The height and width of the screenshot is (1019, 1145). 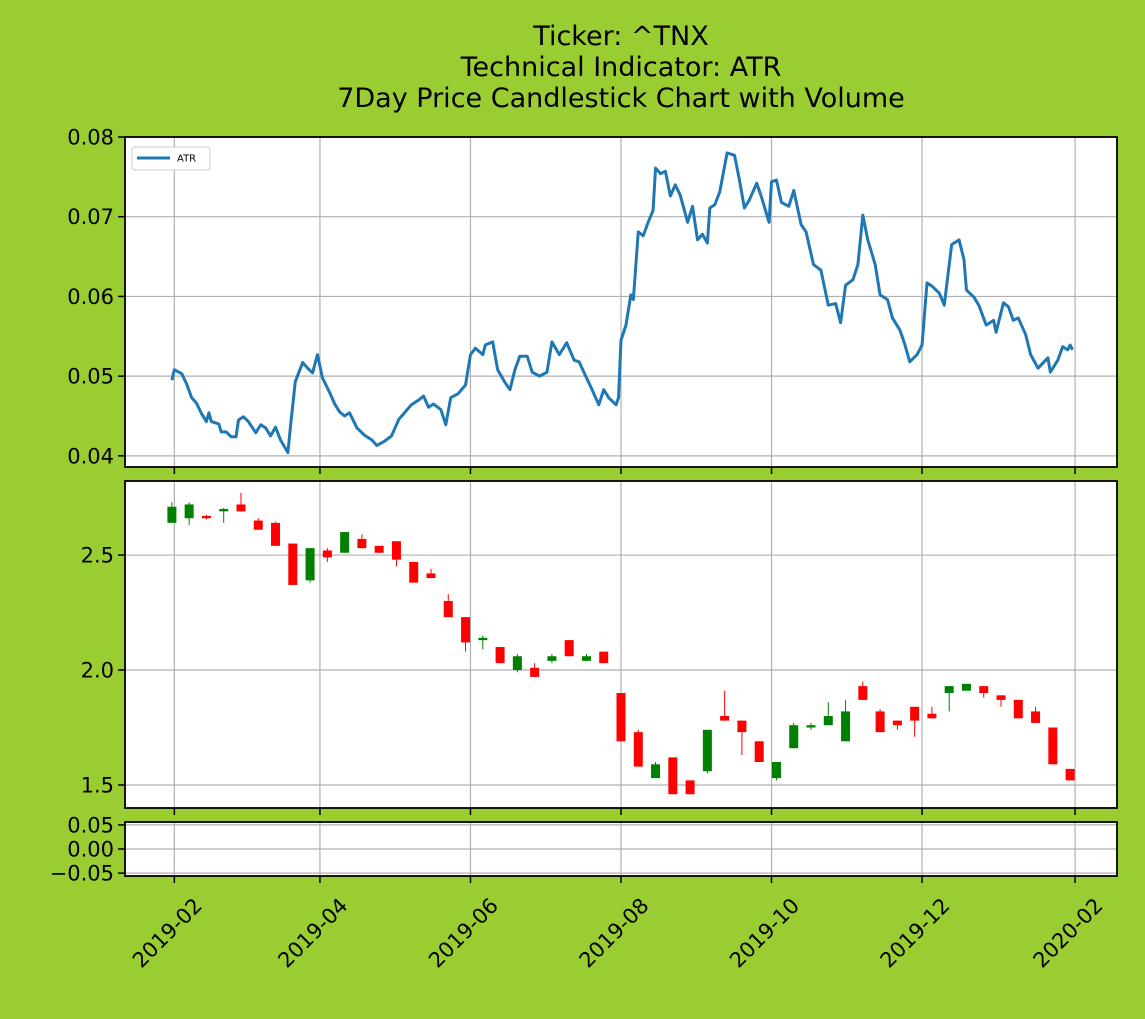 I want to click on legend-box, so click(x=171, y=158).